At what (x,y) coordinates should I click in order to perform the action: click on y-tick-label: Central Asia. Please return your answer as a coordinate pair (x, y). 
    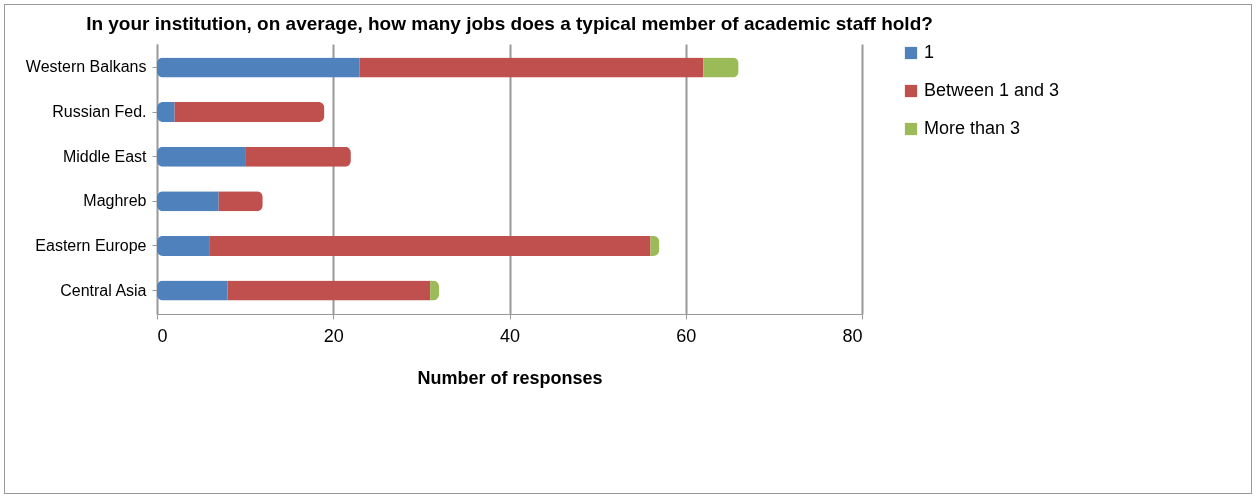
    Looking at the image, I should click on (103, 290).